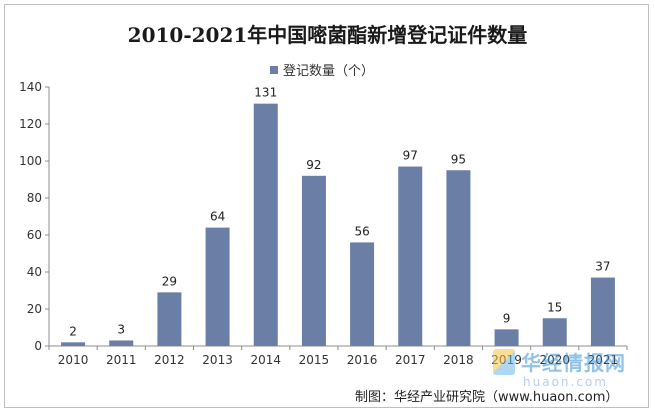  What do you see at coordinates (410, 156) in the screenshot?
I see `data-label: 97` at bounding box center [410, 156].